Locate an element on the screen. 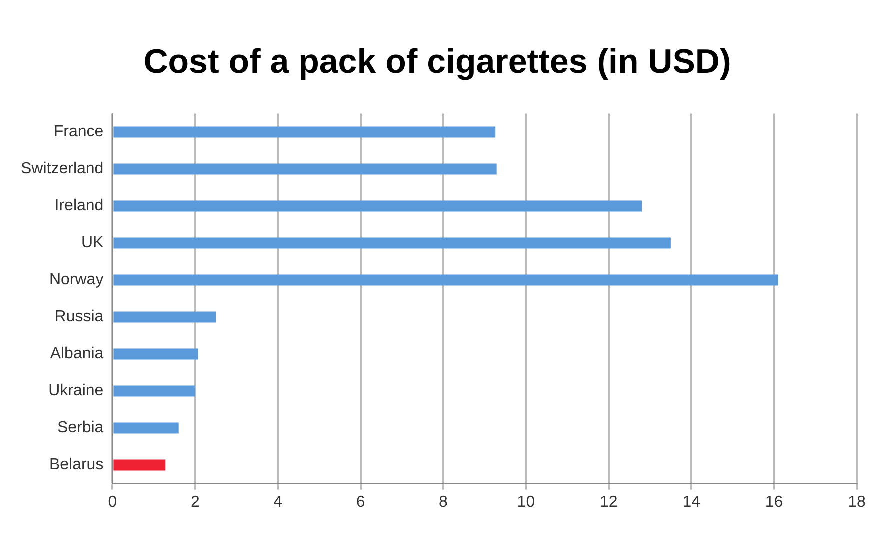 This screenshot has height=533, width=895. x-tick-label: 14 is located at coordinates (691, 502).